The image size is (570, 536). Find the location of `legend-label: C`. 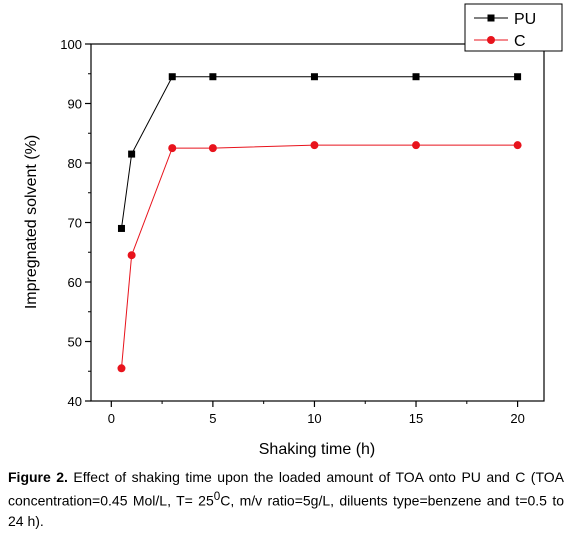

legend-label: C is located at coordinates (520, 41).